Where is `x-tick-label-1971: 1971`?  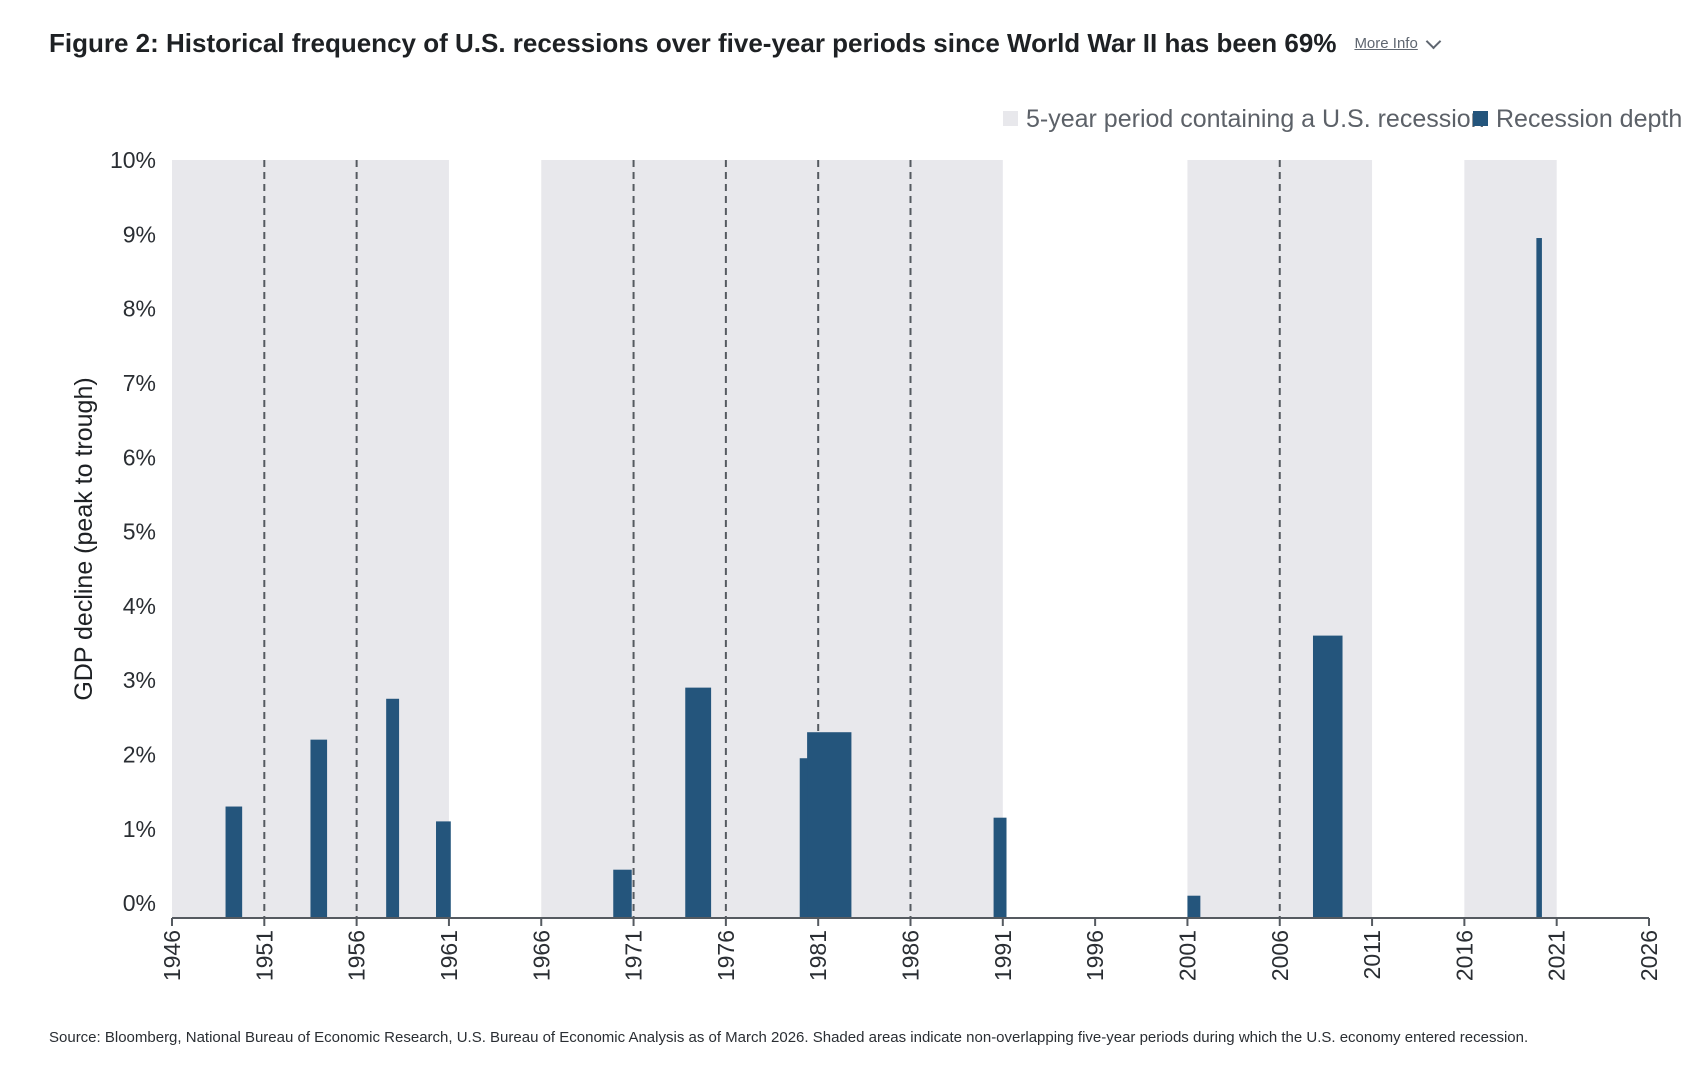 x-tick-label-1971: 1971 is located at coordinates (634, 955).